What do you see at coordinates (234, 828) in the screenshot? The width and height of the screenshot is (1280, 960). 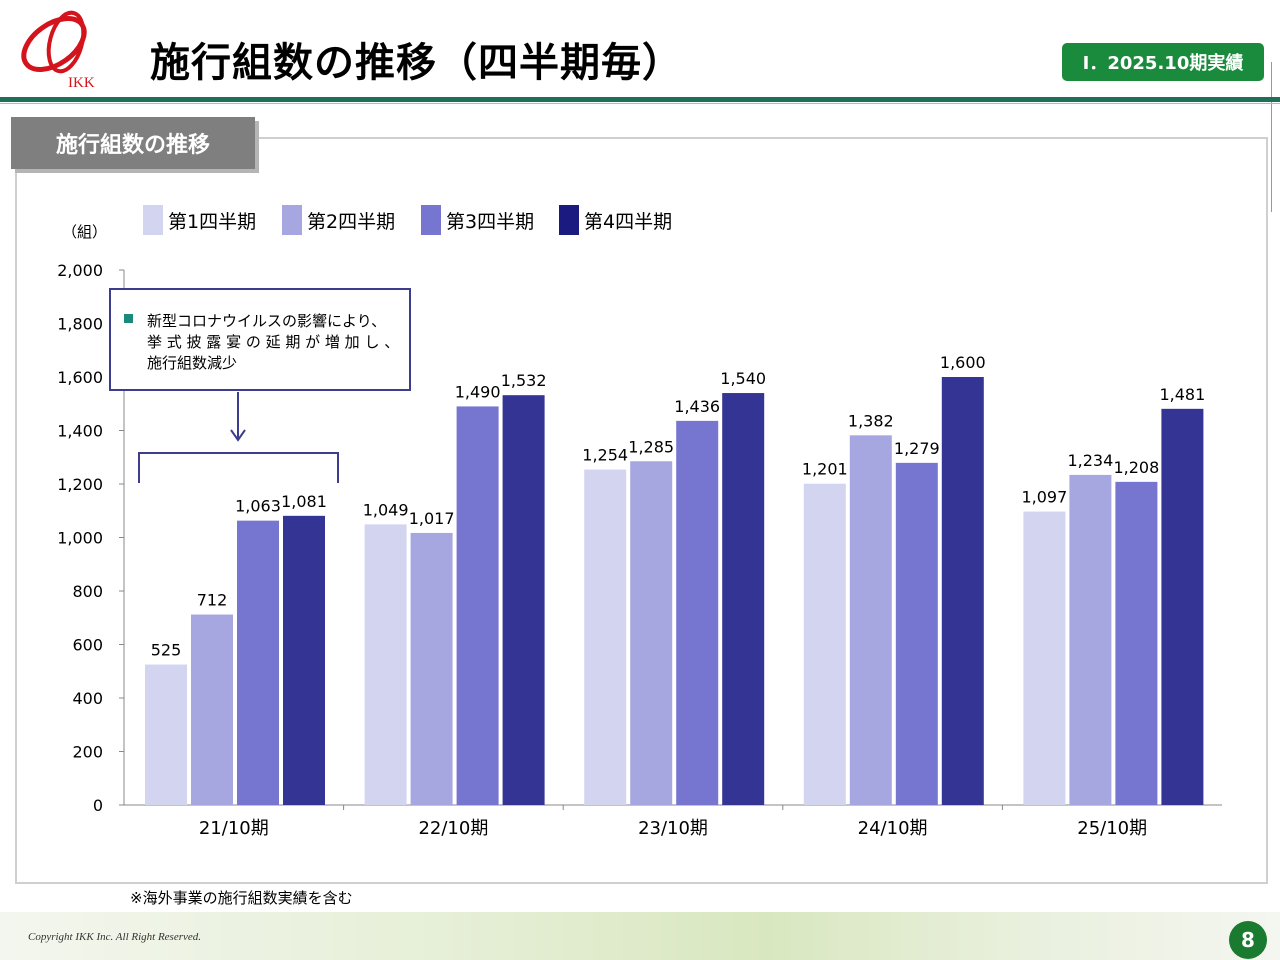 I see `x-tick-label: 21/10期` at bounding box center [234, 828].